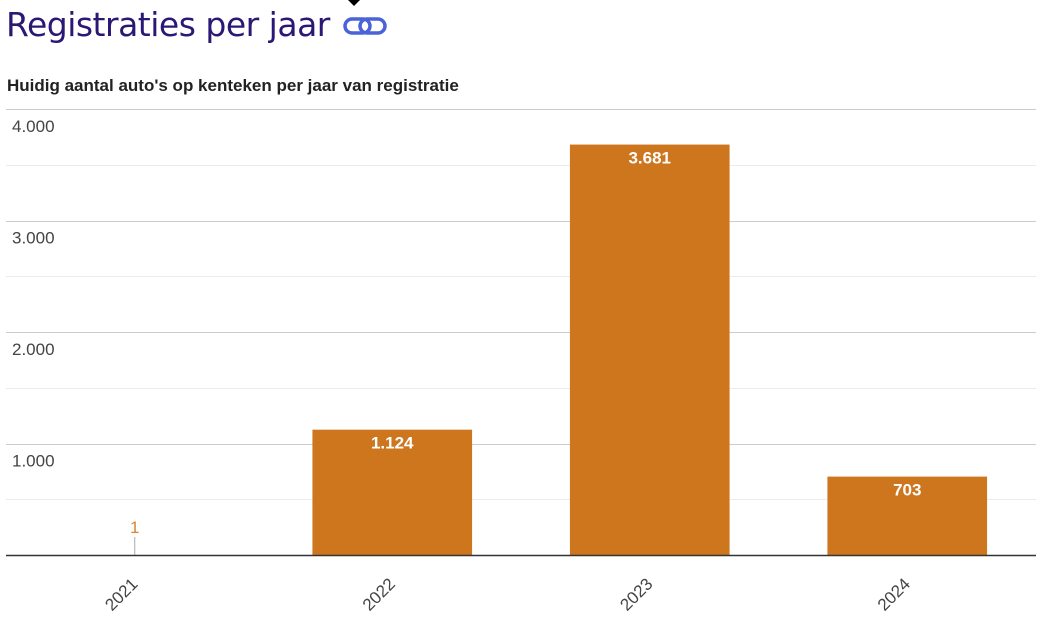 Image resolution: width=1042 pixels, height=625 pixels. What do you see at coordinates (365, 24) in the screenshot?
I see `link-icon` at bounding box center [365, 24].